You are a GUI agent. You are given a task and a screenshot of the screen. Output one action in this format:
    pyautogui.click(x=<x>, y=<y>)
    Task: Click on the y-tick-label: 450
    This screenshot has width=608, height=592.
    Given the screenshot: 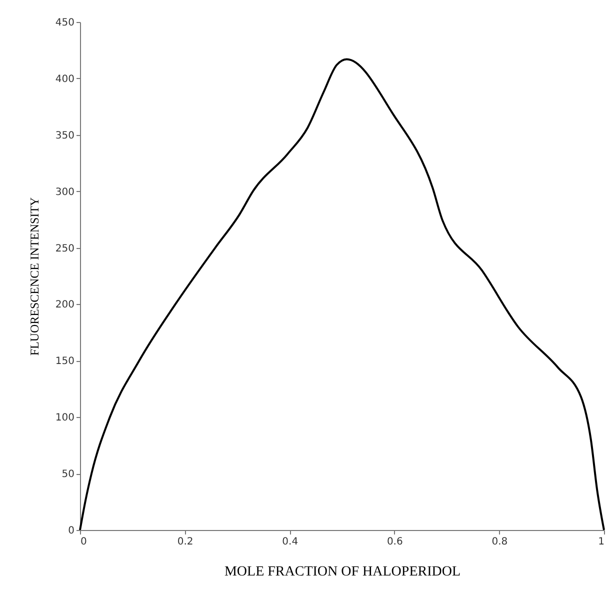 What is the action you would take?
    pyautogui.click(x=64, y=23)
    